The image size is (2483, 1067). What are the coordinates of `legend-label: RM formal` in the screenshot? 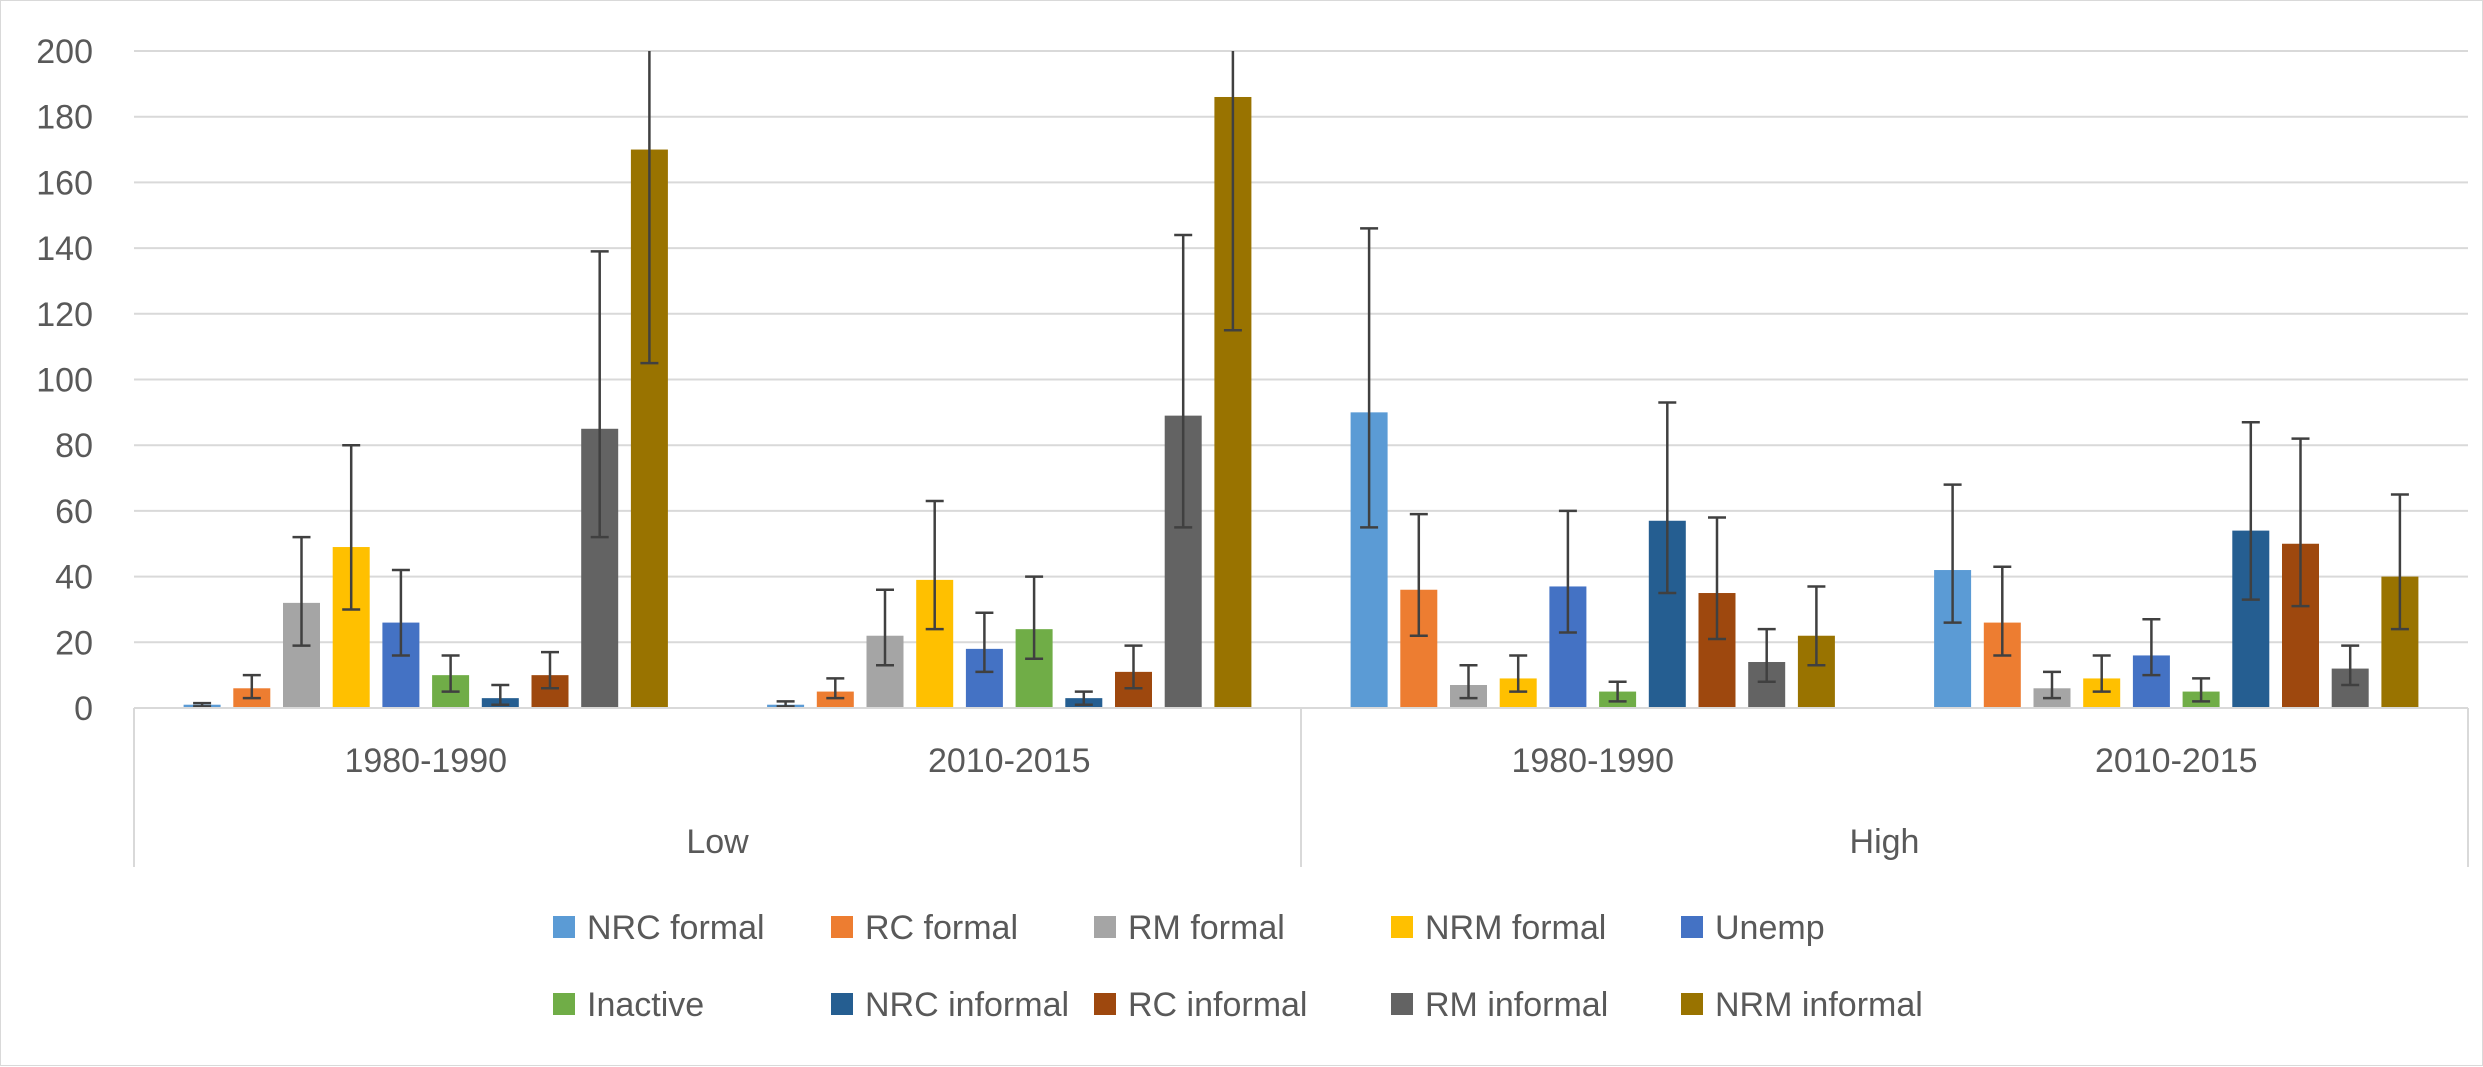 It's located at (1206, 928).